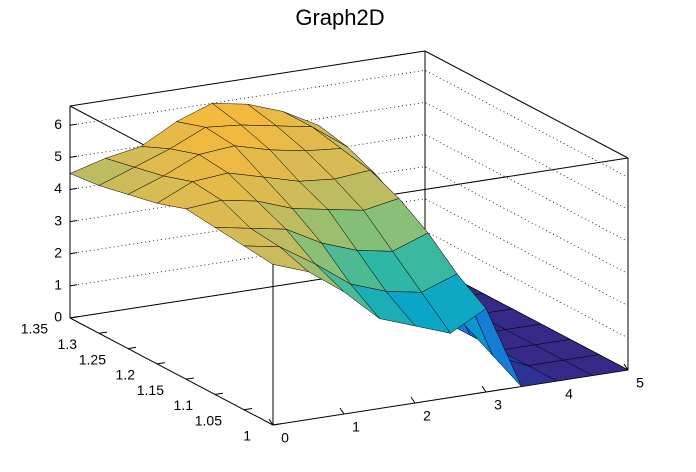 The height and width of the screenshot is (472, 696). Describe the element at coordinates (339, 17) in the screenshot. I see `chart-title: Graph2D` at that location.